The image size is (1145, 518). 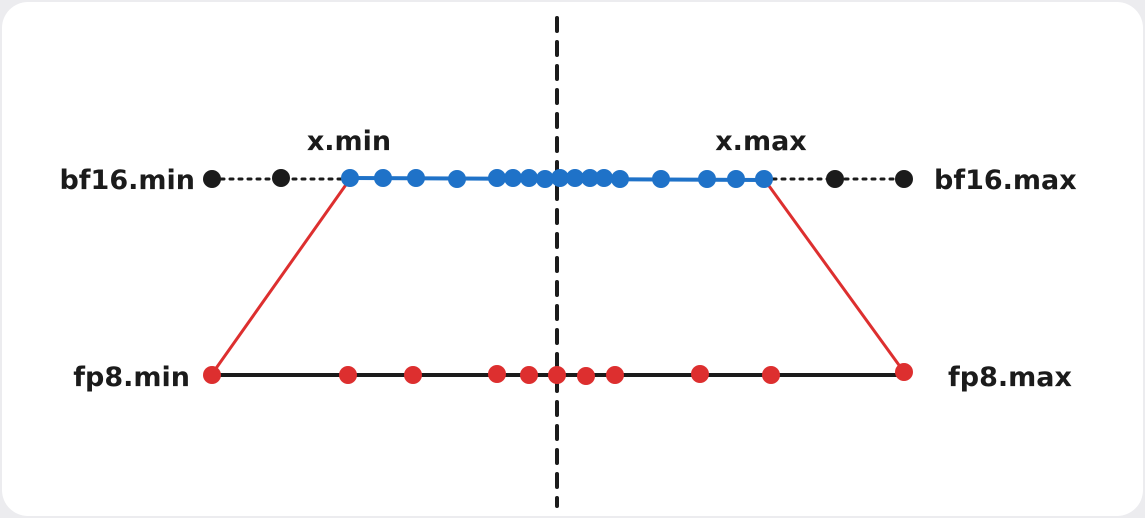 I want to click on mapping-line-min, so click(x=281, y=276).